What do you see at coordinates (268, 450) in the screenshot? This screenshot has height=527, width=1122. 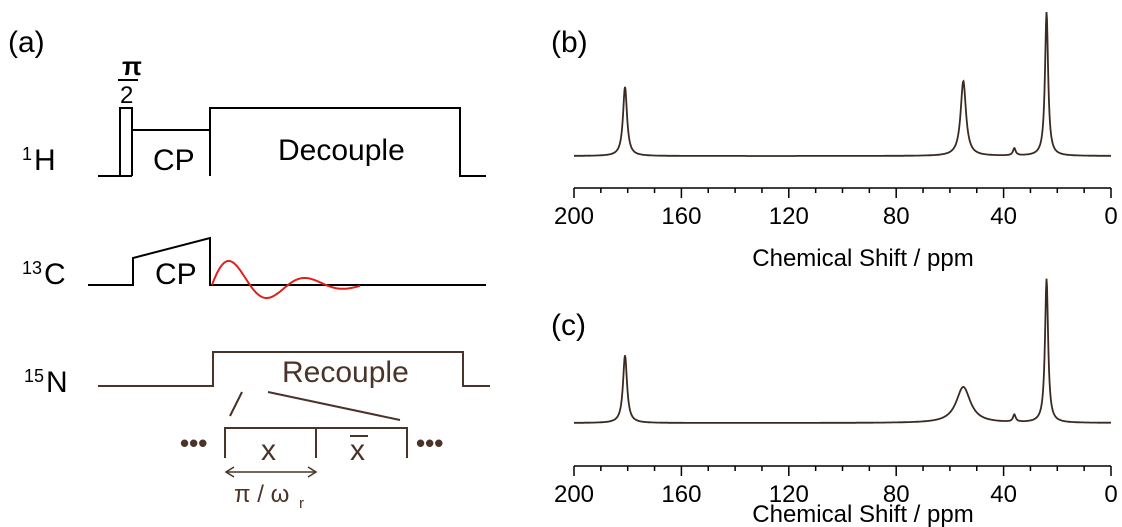 I see `phase-x-label: x` at bounding box center [268, 450].